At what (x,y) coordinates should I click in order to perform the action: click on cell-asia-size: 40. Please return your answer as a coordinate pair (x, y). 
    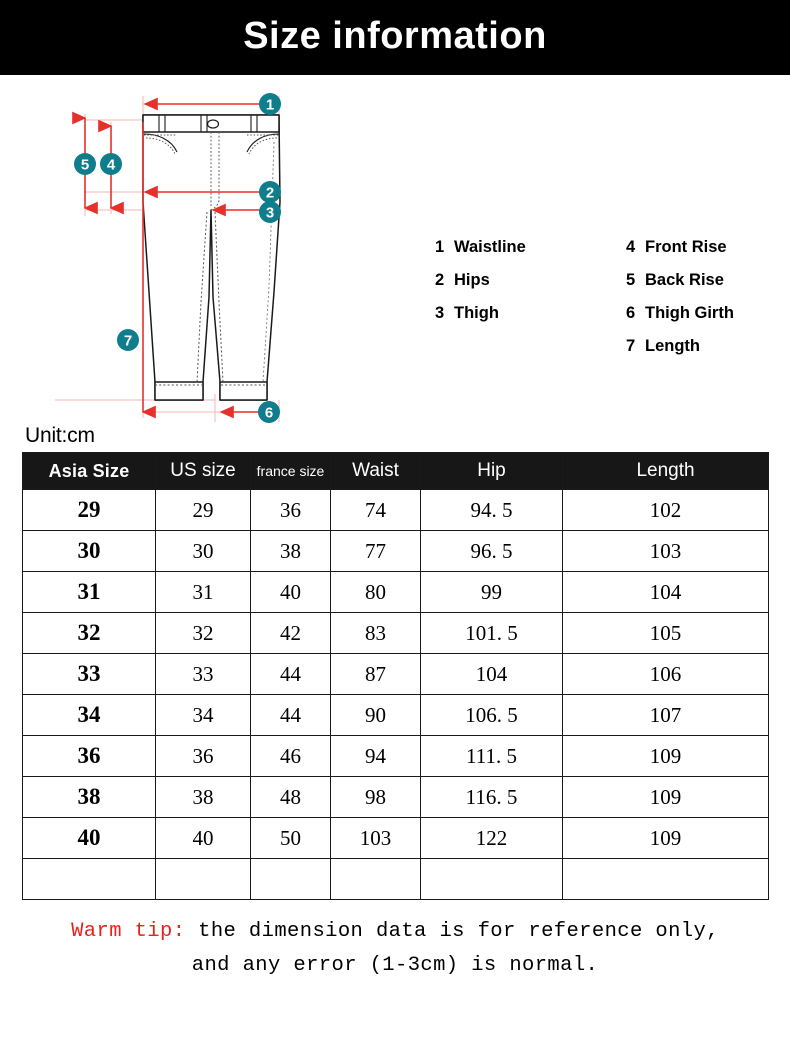
    Looking at the image, I should click on (89, 838).